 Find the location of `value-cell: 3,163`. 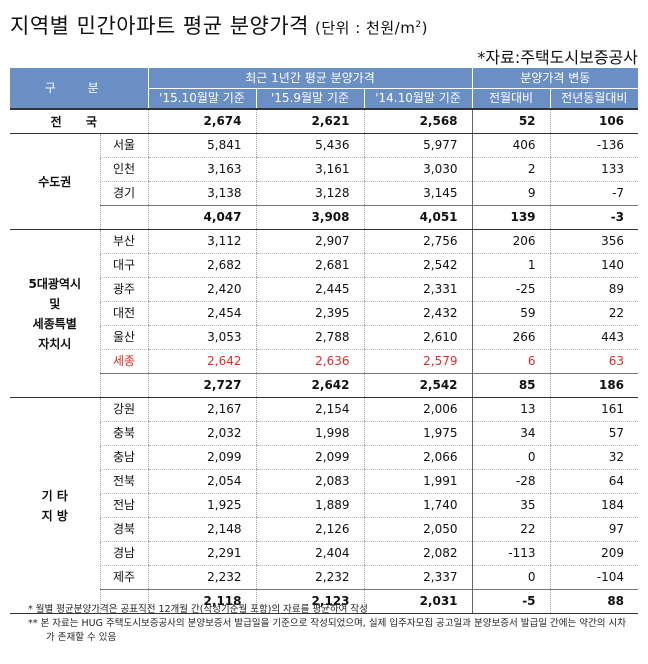

value-cell: 3,163 is located at coordinates (201, 169).